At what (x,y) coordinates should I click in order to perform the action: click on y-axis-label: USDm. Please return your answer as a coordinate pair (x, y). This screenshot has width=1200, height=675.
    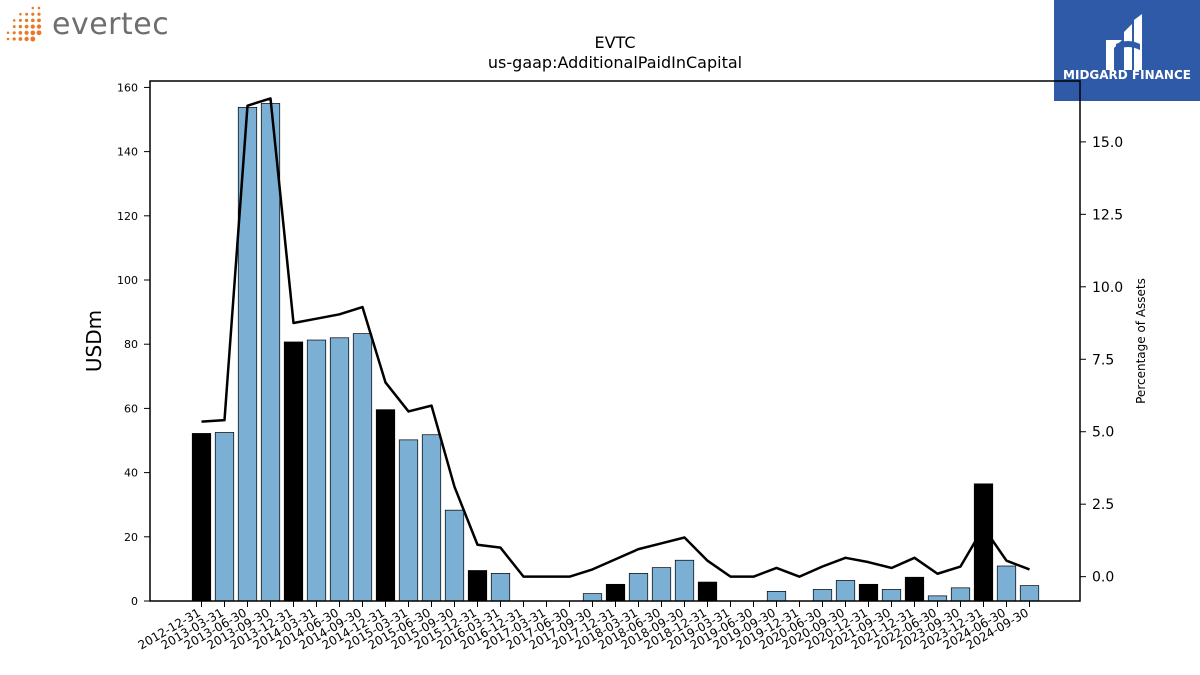
    Looking at the image, I should click on (94, 341).